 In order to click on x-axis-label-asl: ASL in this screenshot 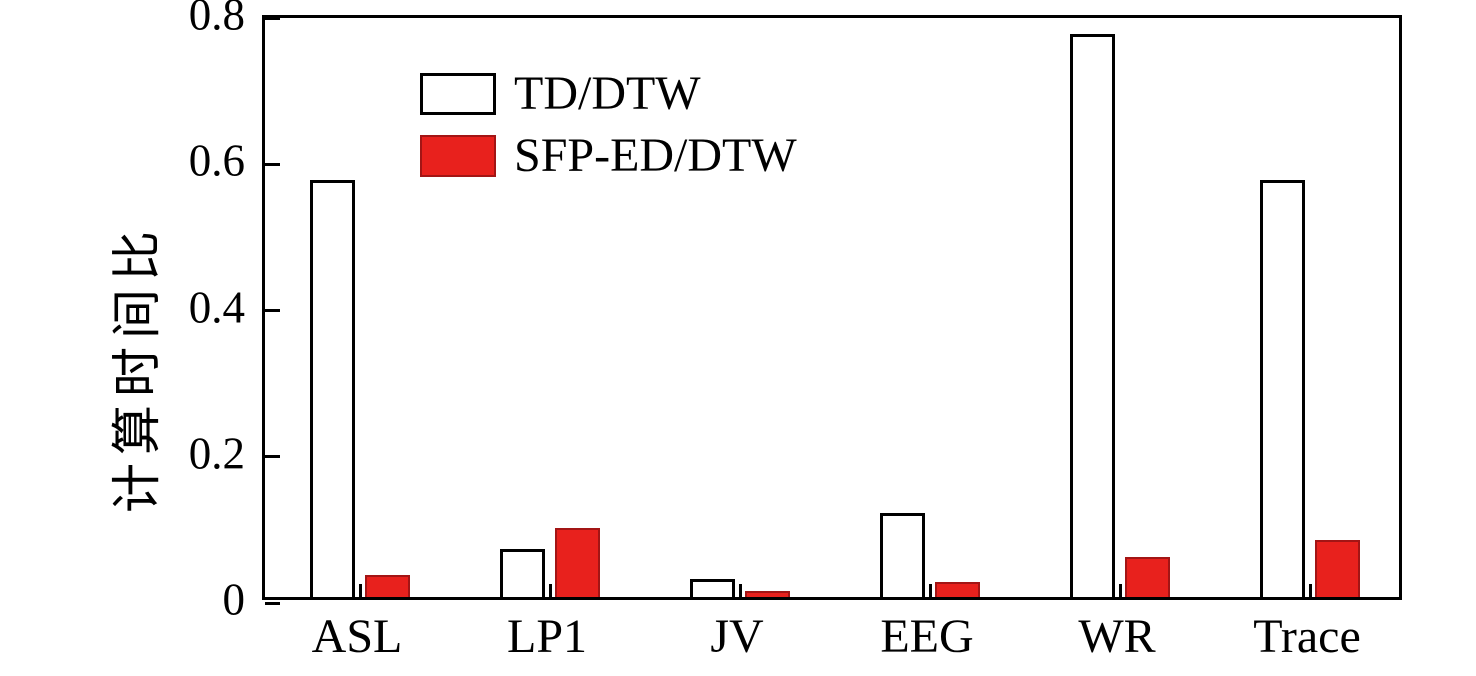, I will do `click(357, 636)`.